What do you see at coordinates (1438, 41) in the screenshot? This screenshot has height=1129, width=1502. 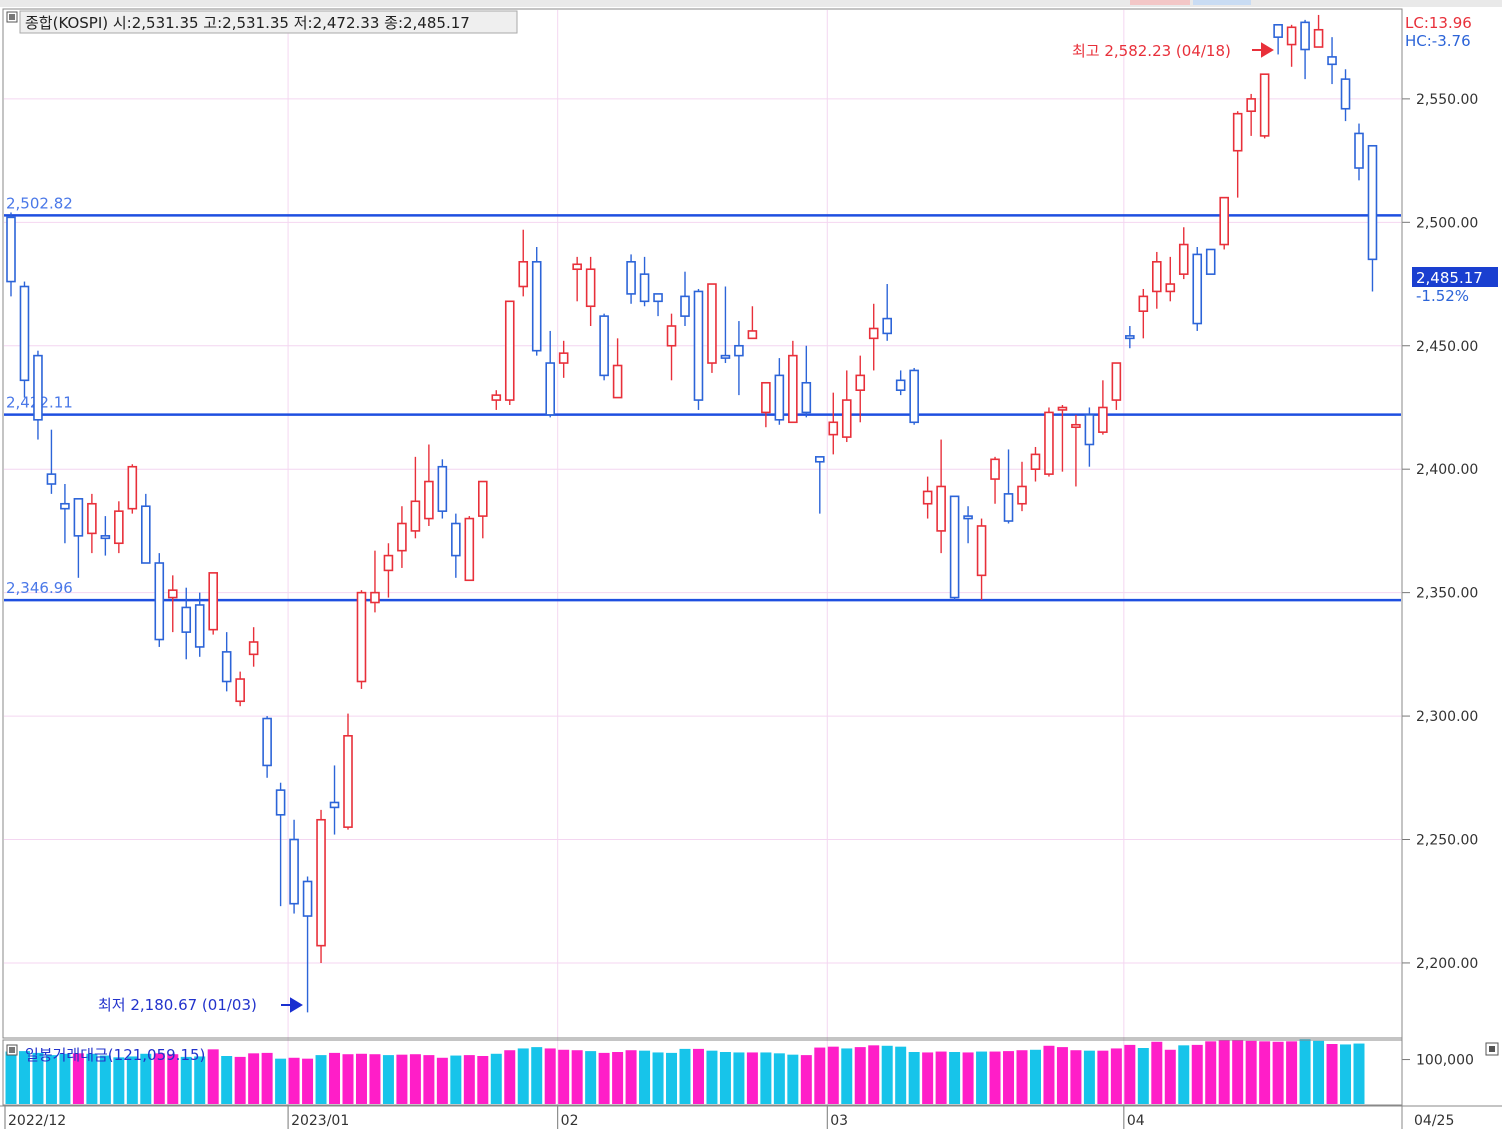 I see `hc-indicator: HC:-3.76` at bounding box center [1438, 41].